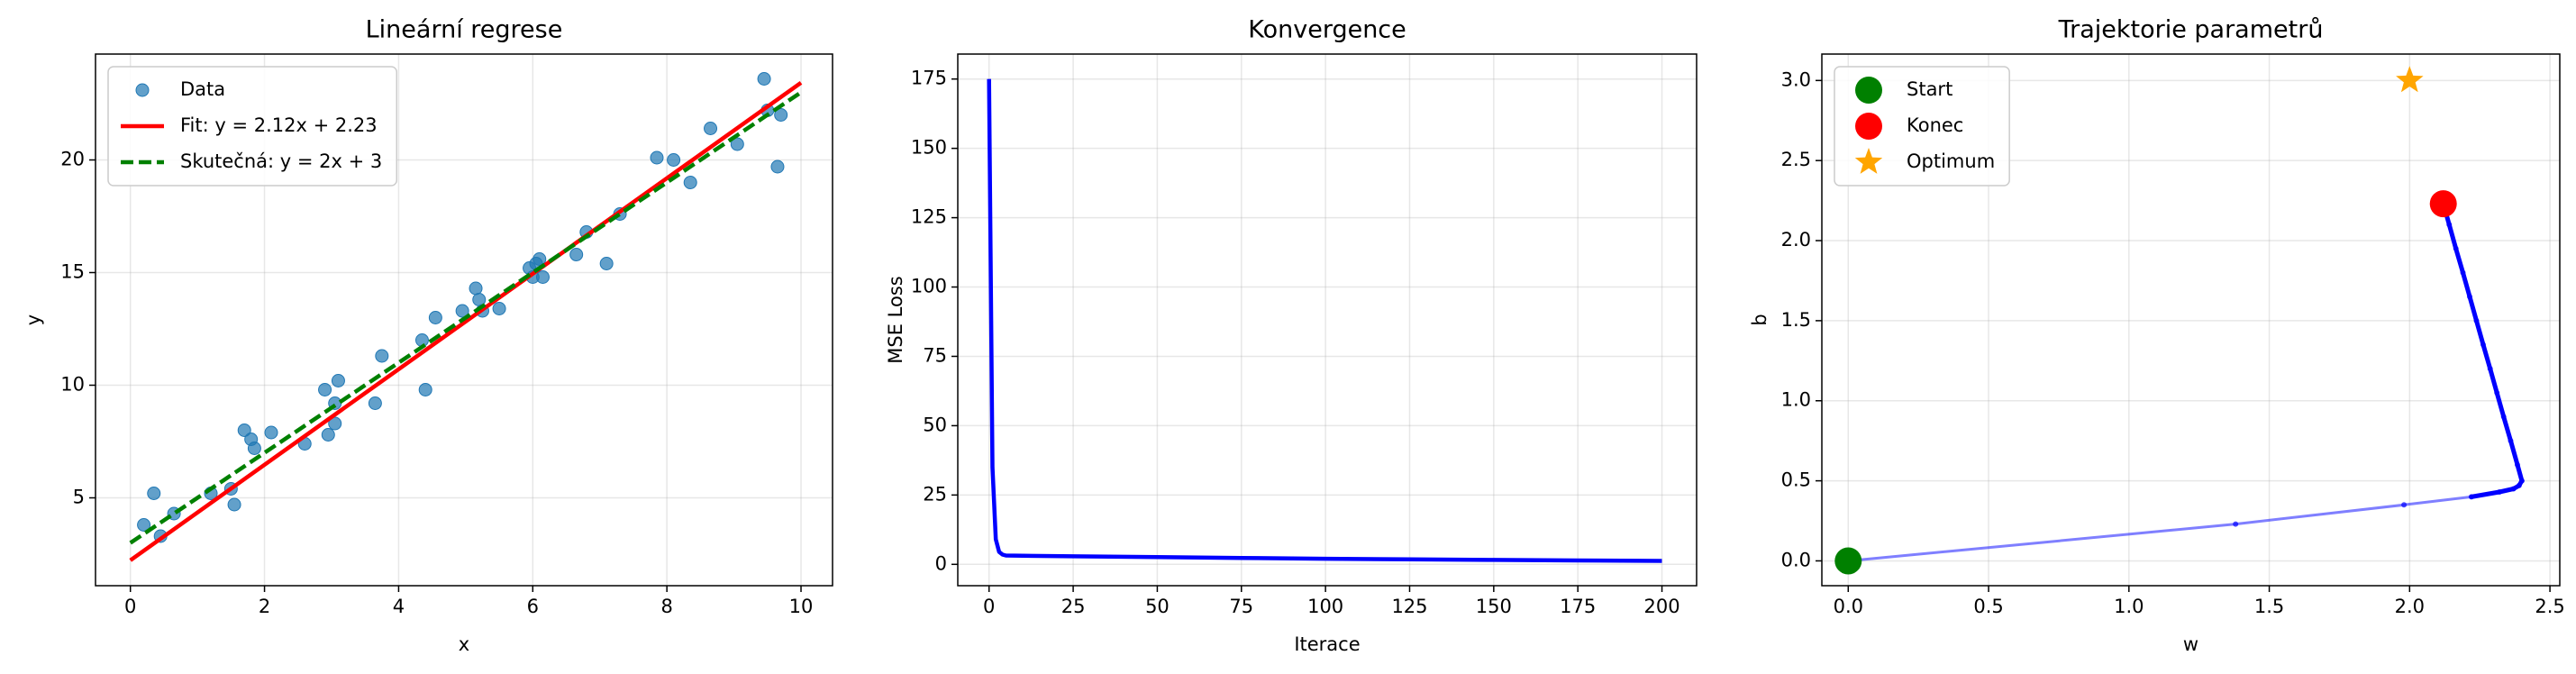 This screenshot has width=2576, height=674. Describe the element at coordinates (929, 78) in the screenshot. I see `y-tick-label: 175` at that location.